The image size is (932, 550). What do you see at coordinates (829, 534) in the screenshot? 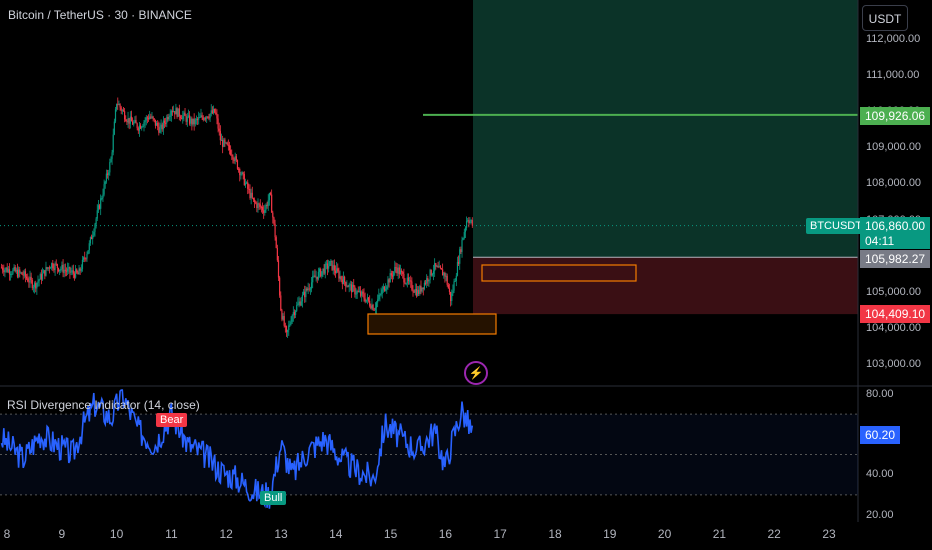
I see `time-tick: 23` at bounding box center [829, 534].